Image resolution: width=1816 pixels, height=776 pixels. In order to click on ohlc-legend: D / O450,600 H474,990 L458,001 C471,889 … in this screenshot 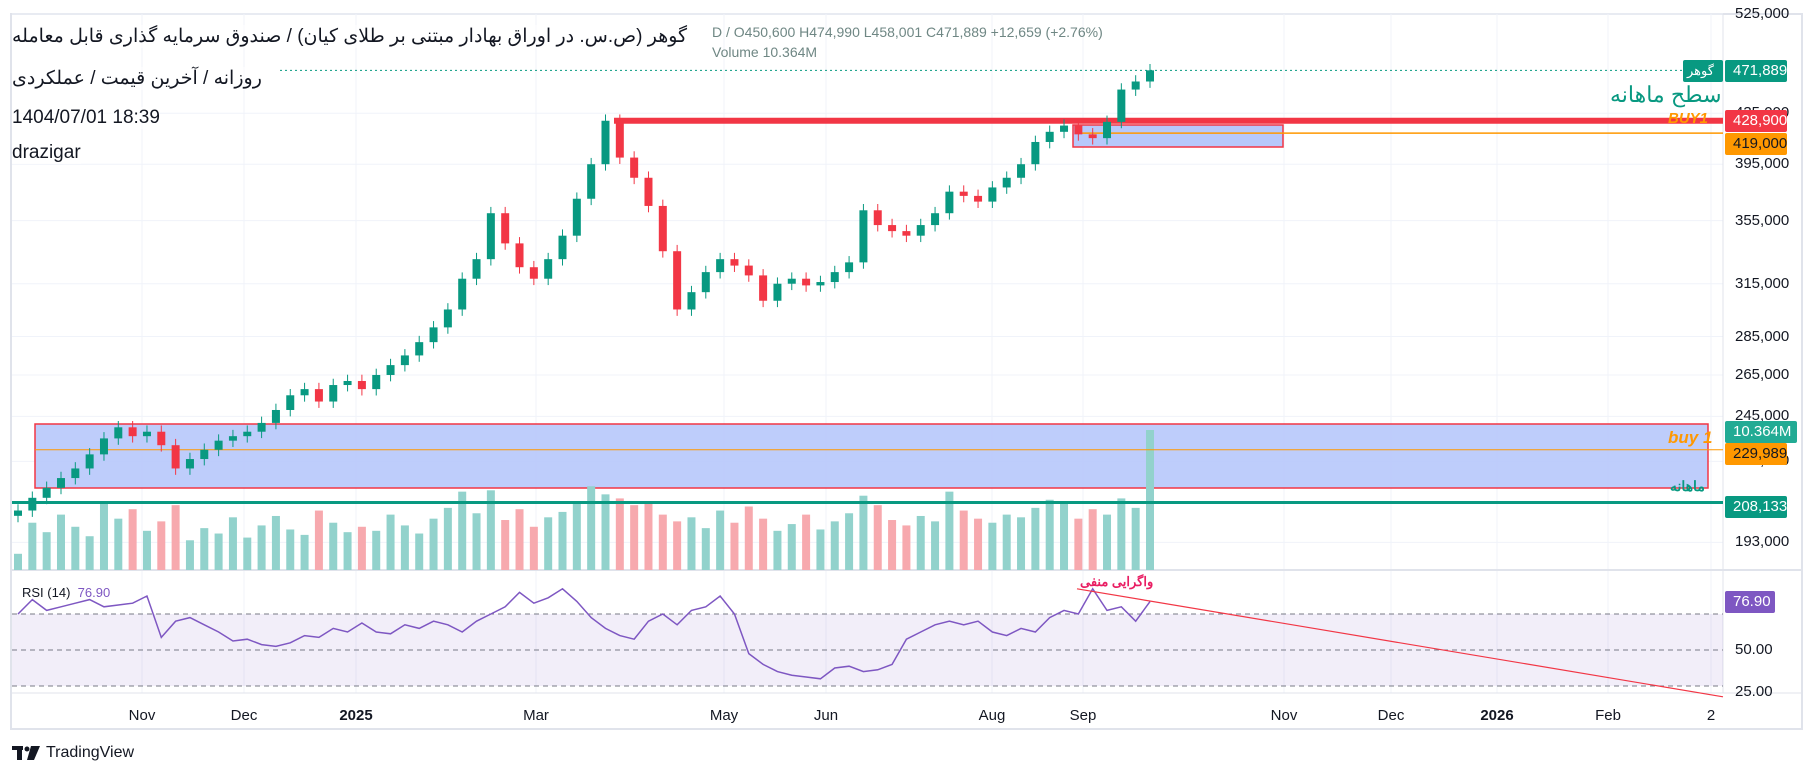, I will do `click(907, 32)`.